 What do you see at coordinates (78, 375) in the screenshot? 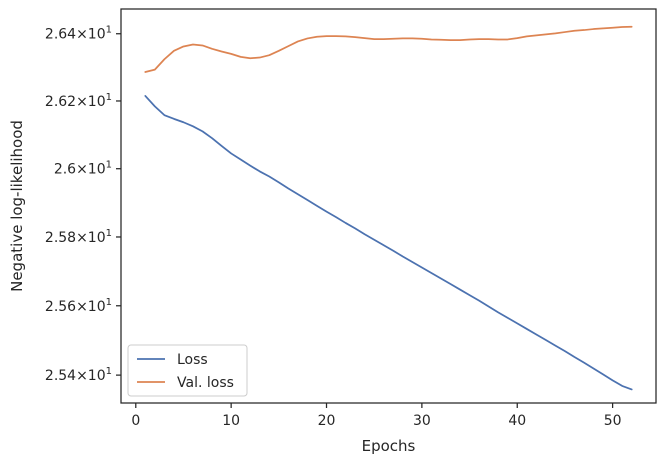
I see `y-tick-label: 2.54×10¹` at bounding box center [78, 375].